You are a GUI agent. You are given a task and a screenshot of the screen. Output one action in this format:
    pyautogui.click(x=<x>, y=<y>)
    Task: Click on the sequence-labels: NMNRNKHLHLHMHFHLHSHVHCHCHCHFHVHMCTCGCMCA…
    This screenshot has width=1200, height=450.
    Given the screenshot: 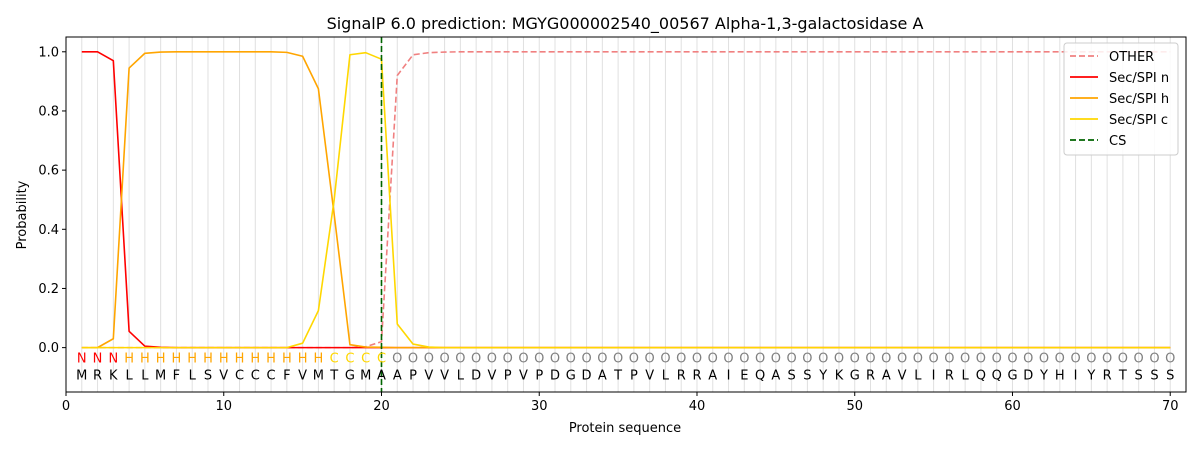 What is the action you would take?
    pyautogui.click(x=625, y=367)
    